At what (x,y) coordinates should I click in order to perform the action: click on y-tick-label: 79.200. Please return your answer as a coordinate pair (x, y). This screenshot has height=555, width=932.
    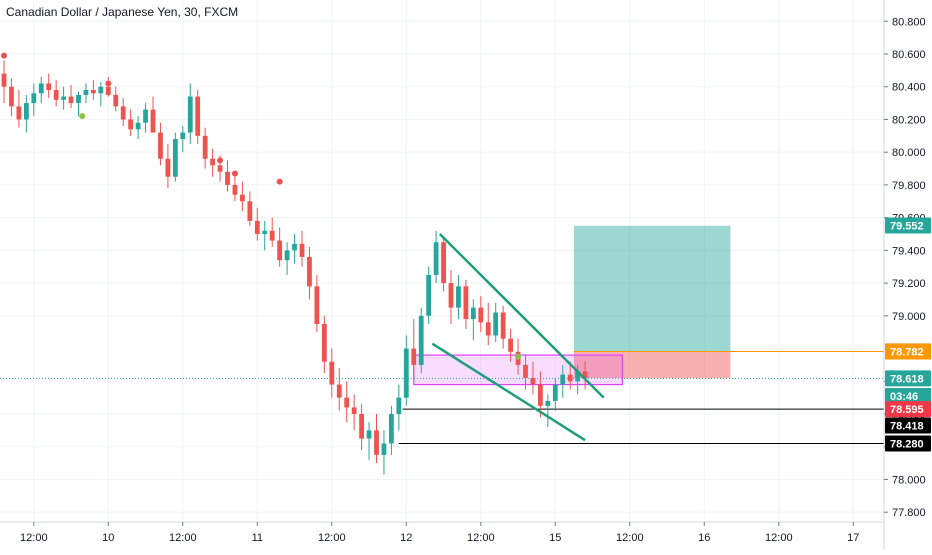
    Looking at the image, I should click on (909, 284).